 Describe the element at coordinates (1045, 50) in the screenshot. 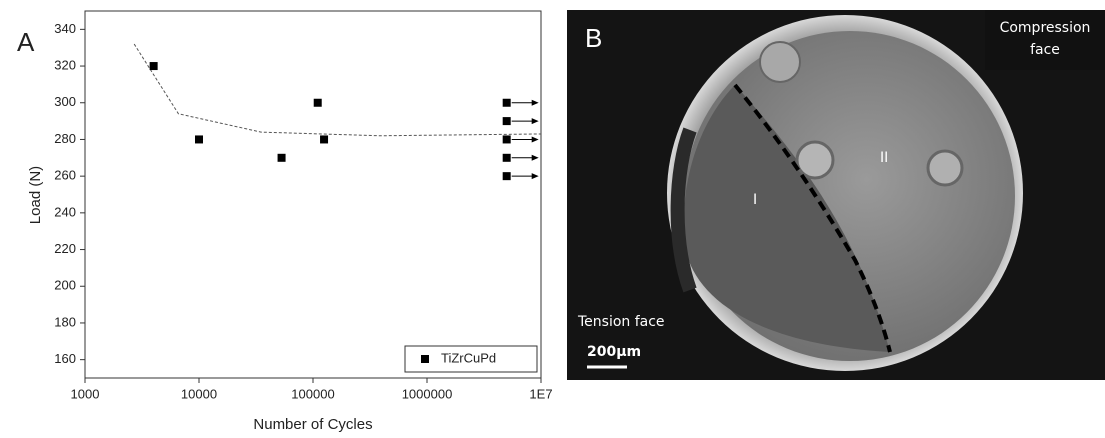

I see `compression-label: face` at that location.